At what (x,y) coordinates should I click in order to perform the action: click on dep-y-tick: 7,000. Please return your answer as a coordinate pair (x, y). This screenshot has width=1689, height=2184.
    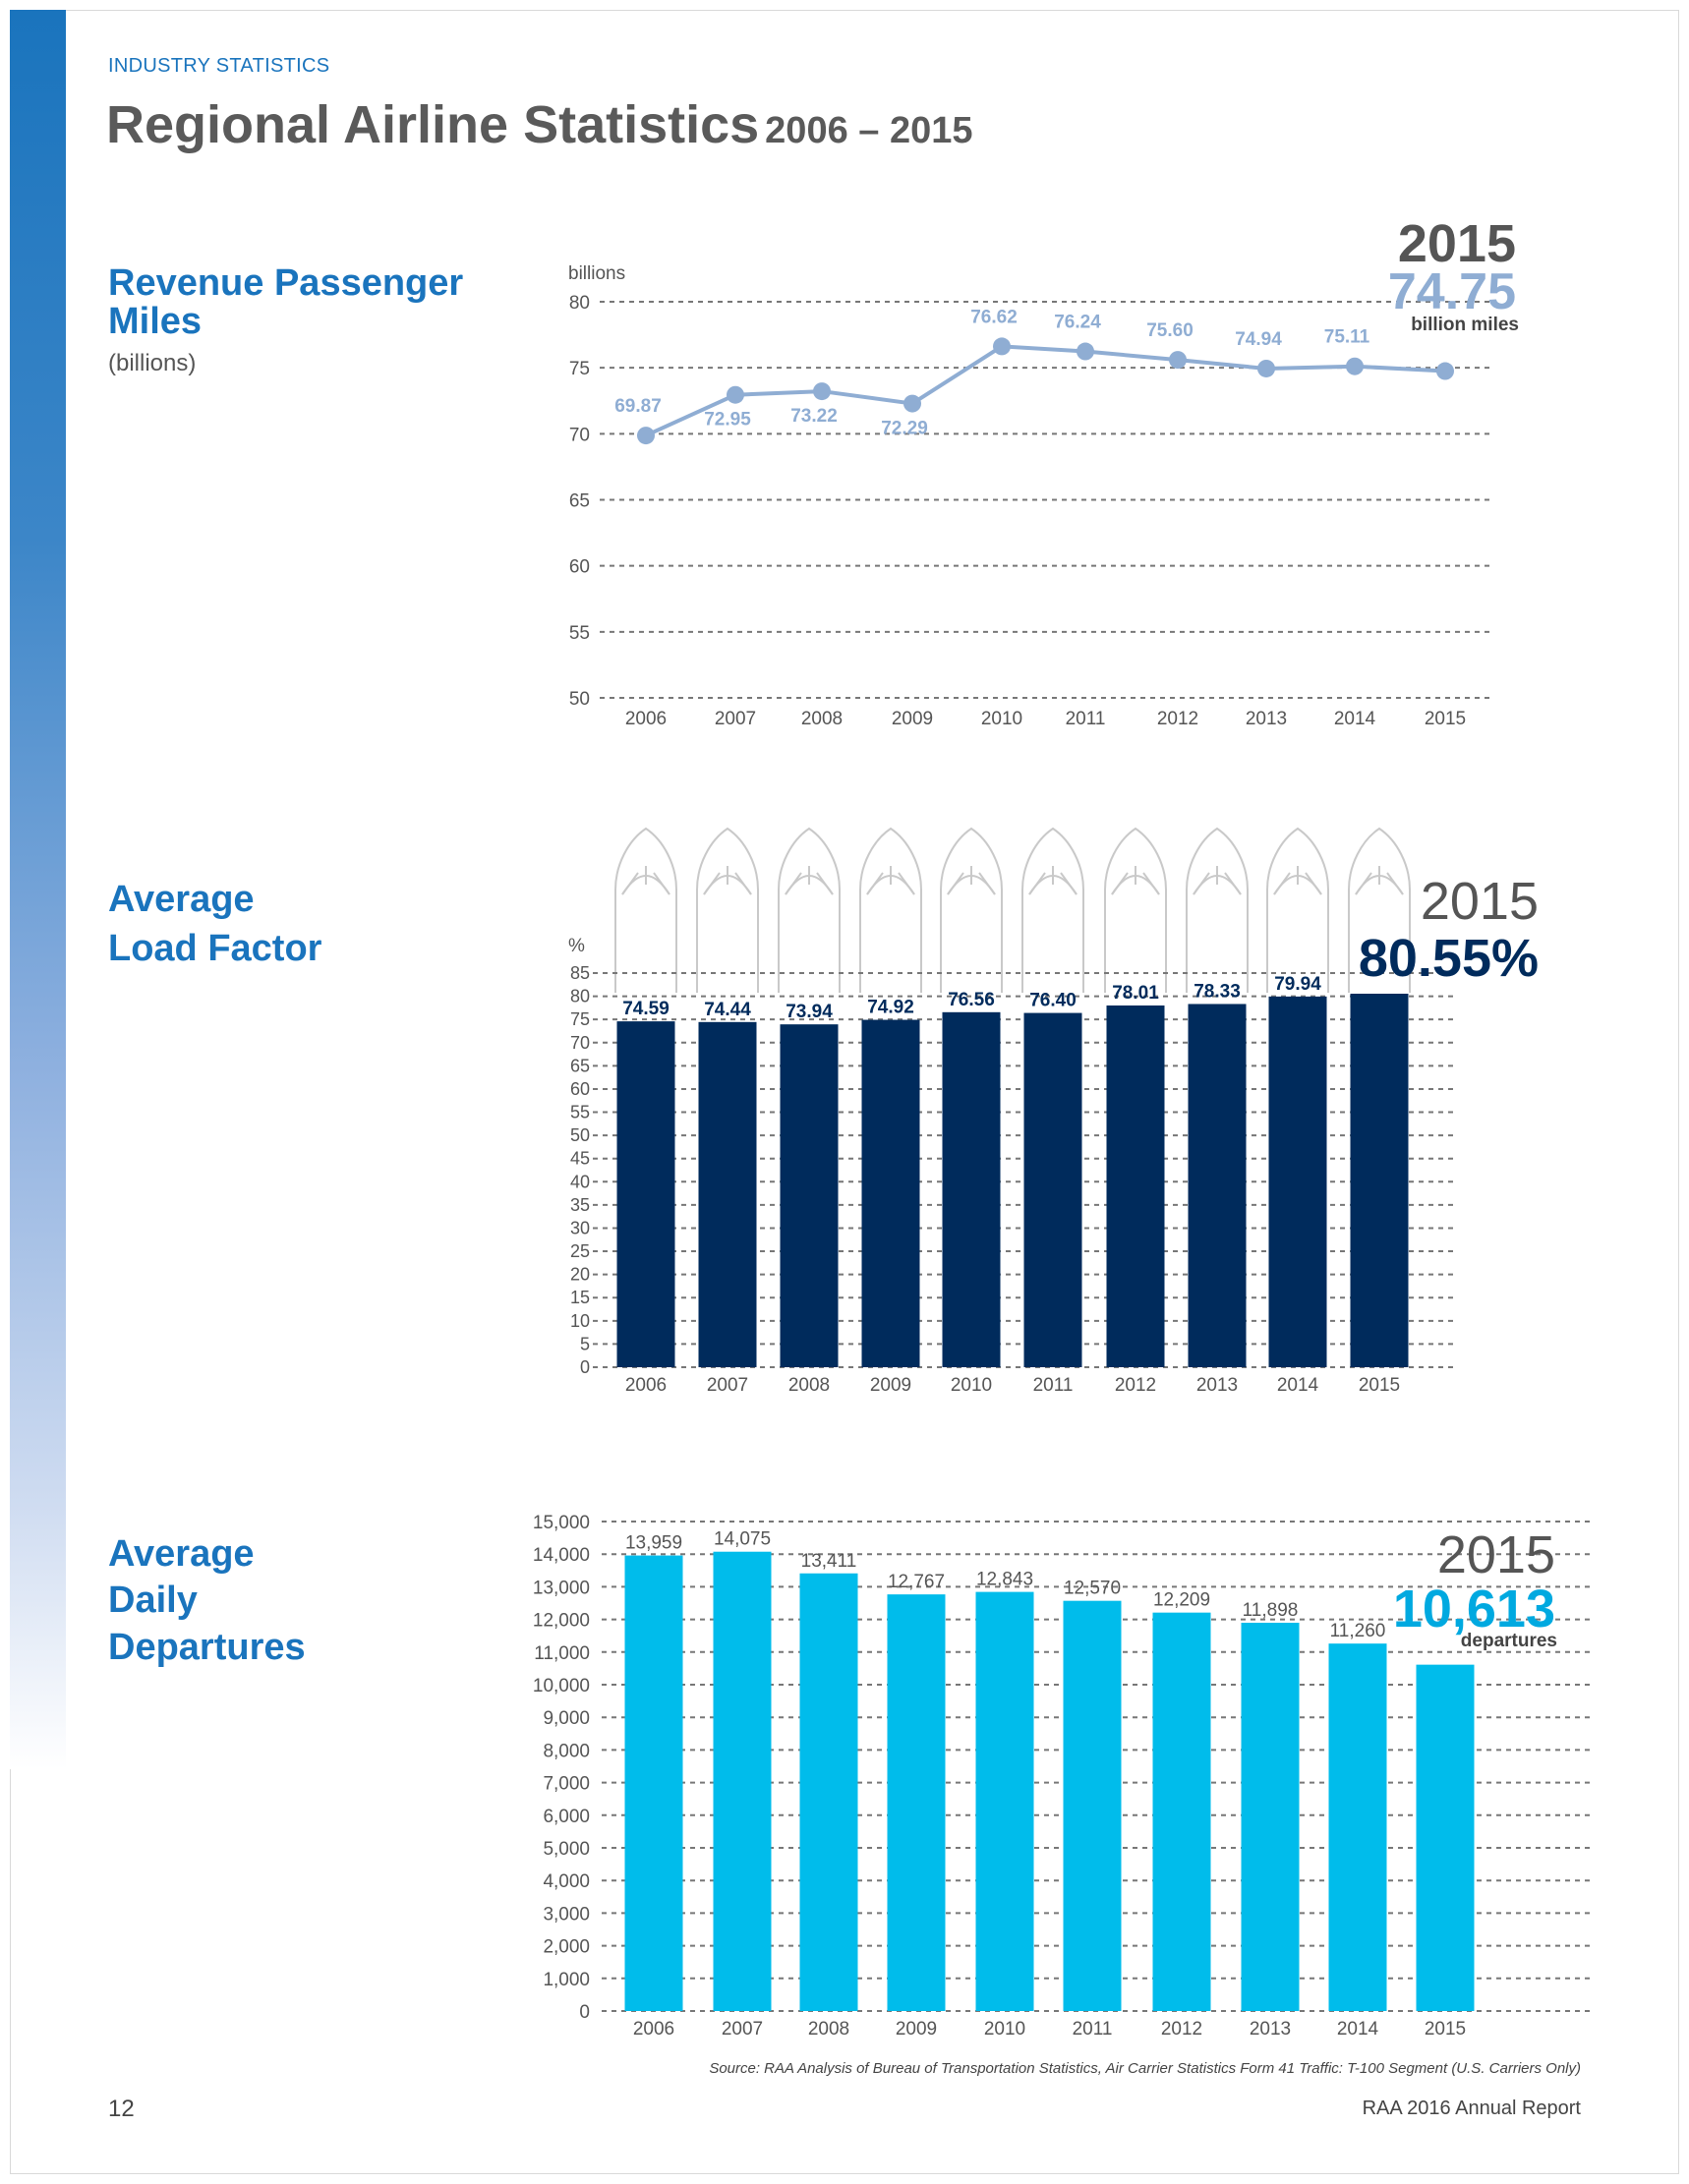
    Looking at the image, I should click on (566, 1784).